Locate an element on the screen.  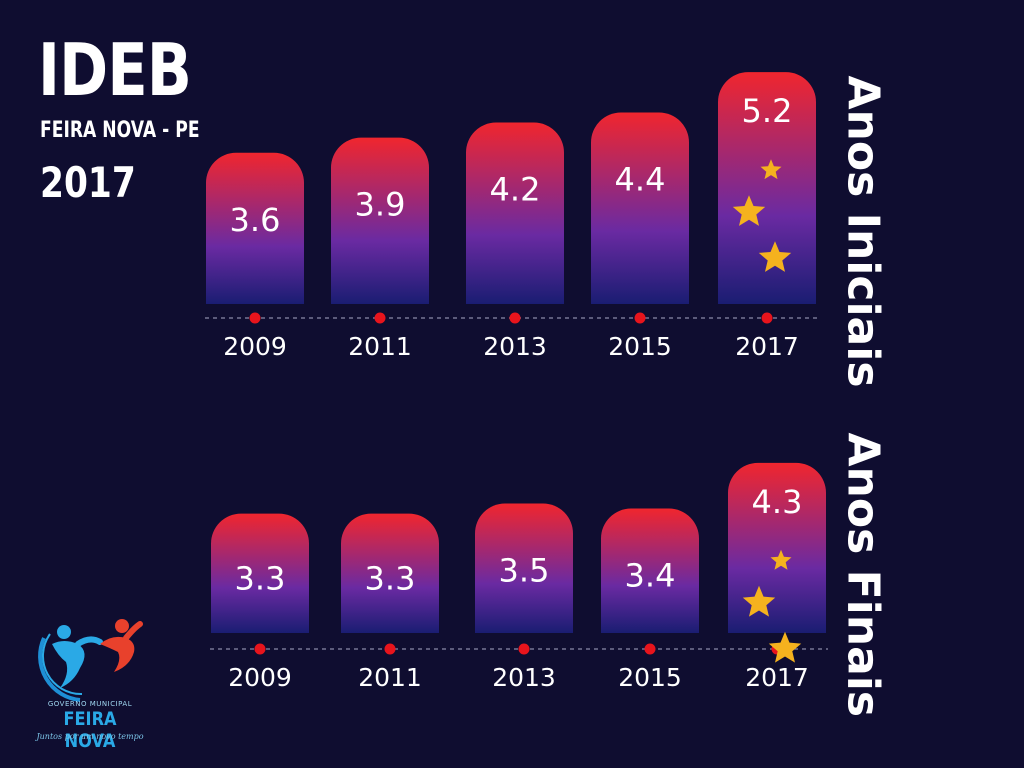
location-subtitle: FEIRA NOVA - PE is located at coordinates (120, 130).